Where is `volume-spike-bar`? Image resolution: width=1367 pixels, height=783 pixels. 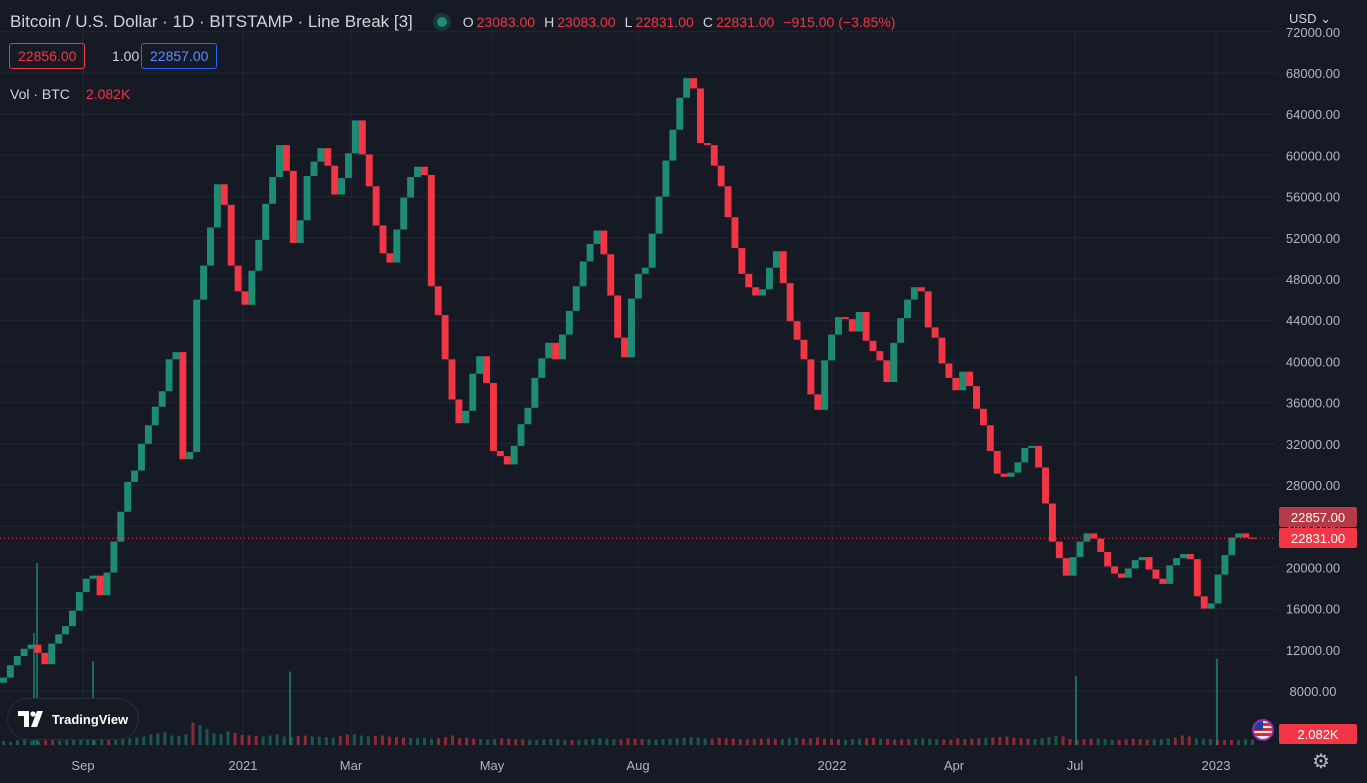
volume-spike-bar is located at coordinates (1076, 710).